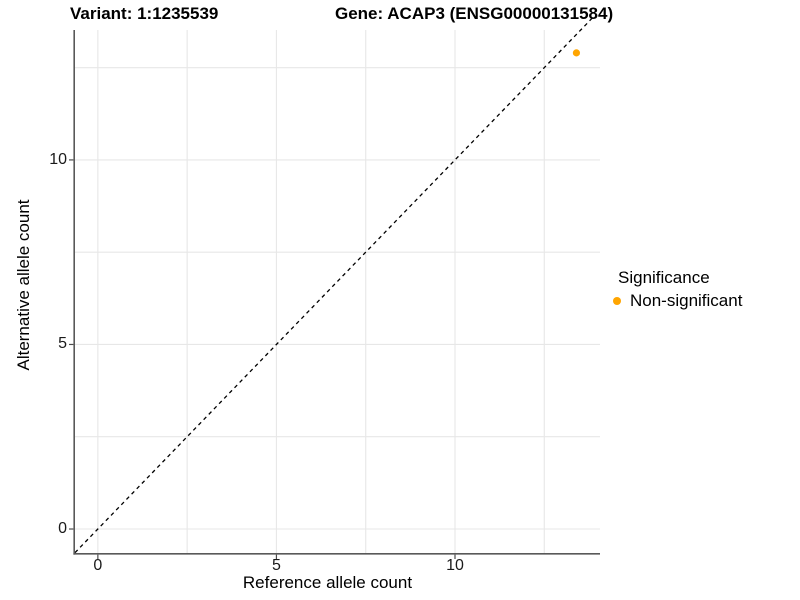 Image resolution: width=800 pixels, height=600 pixels. Describe the element at coordinates (617, 301) in the screenshot. I see `legend-key-point-icon` at that location.